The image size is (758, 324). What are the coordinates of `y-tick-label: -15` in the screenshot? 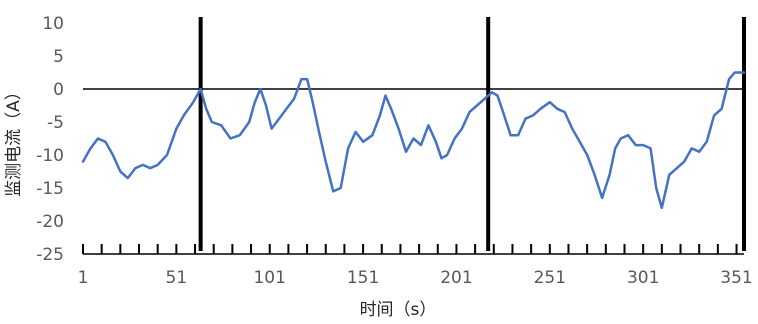 It's located at (50, 189).